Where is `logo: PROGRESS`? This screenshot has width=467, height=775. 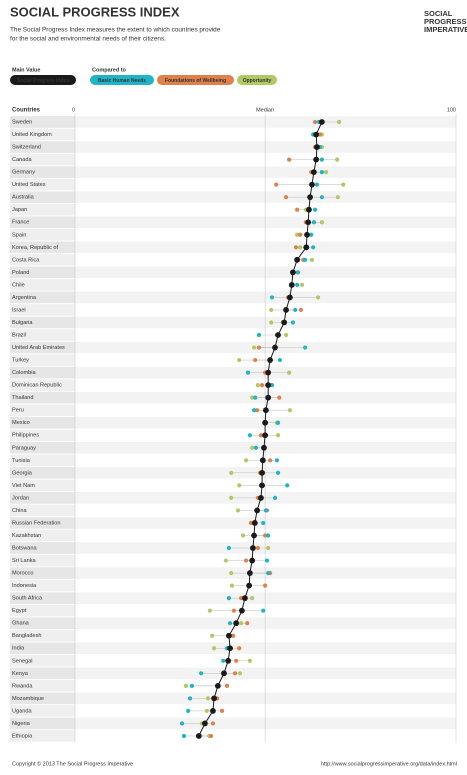
logo: PROGRESS is located at coordinates (445, 21).